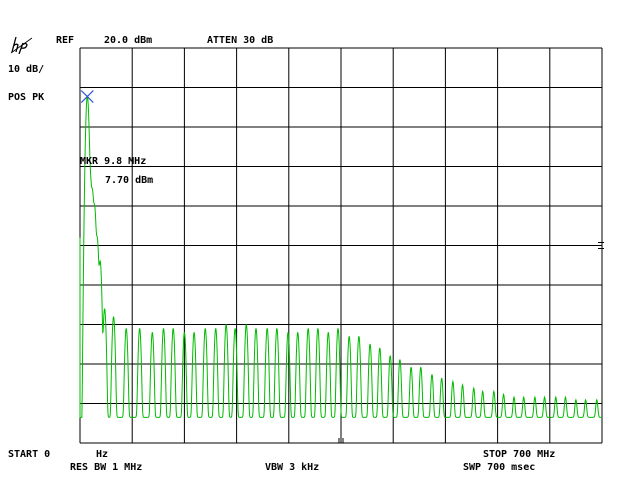 The height and width of the screenshot is (480, 640). What do you see at coordinates (21, 45) in the screenshot?
I see `hp-logo-icon` at bounding box center [21, 45].